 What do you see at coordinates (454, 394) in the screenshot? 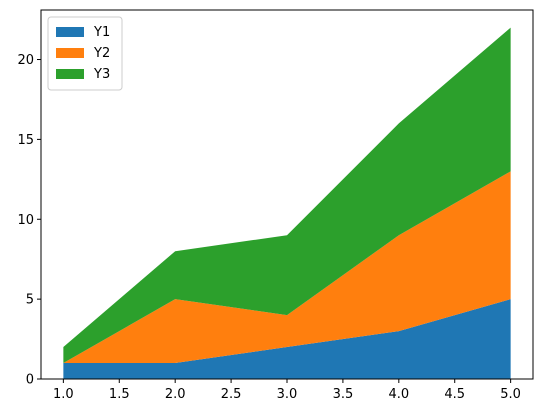
I see `x-tick-label: 4.5` at bounding box center [454, 394].